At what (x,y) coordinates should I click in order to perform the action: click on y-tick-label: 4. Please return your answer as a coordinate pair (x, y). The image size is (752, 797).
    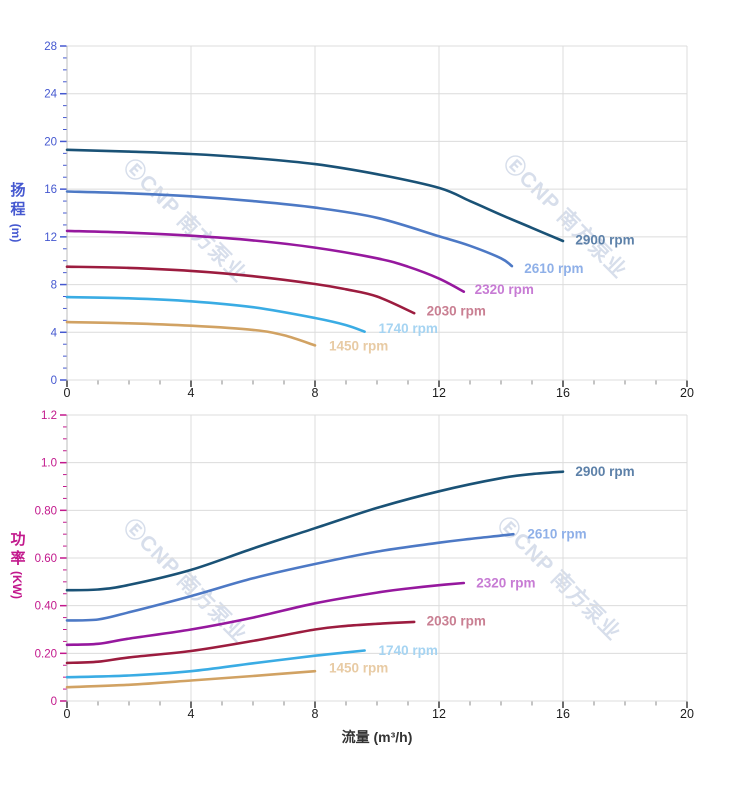
    Looking at the image, I should click on (54, 333).